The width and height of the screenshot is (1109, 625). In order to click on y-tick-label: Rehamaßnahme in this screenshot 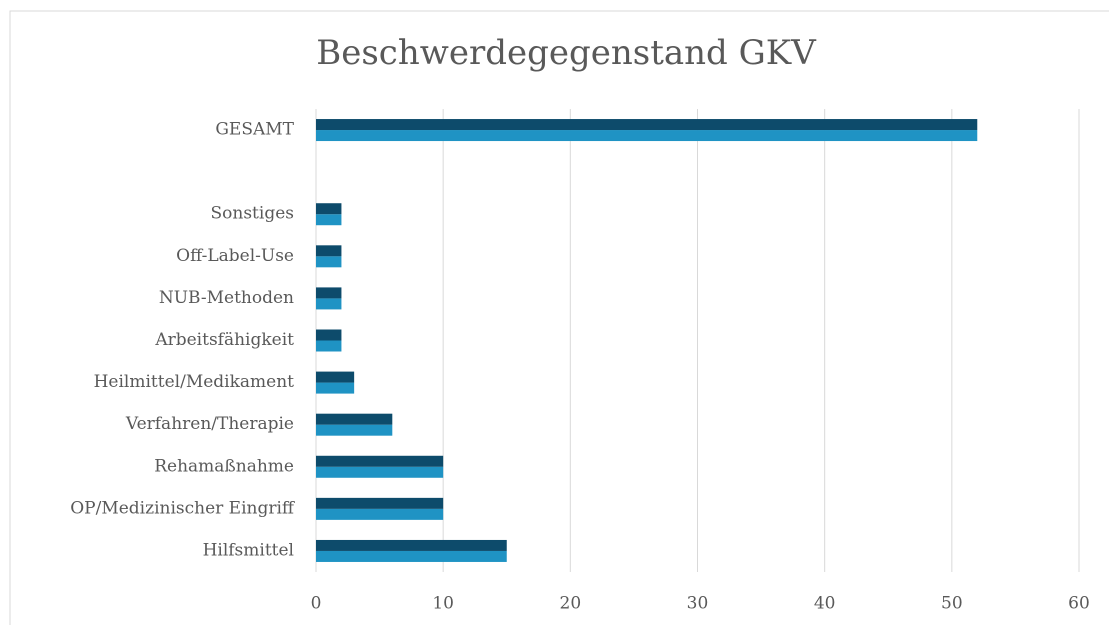, I will do `click(224, 466)`.